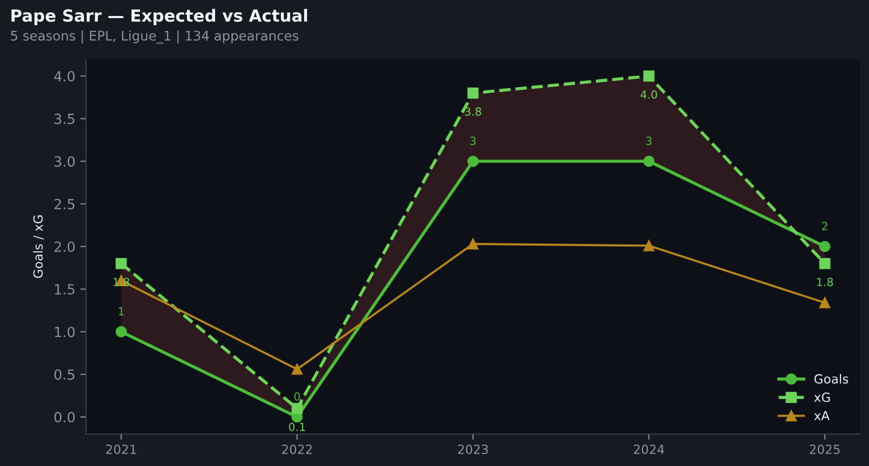 The image size is (869, 466). I want to click on data-label: 2, so click(825, 226).